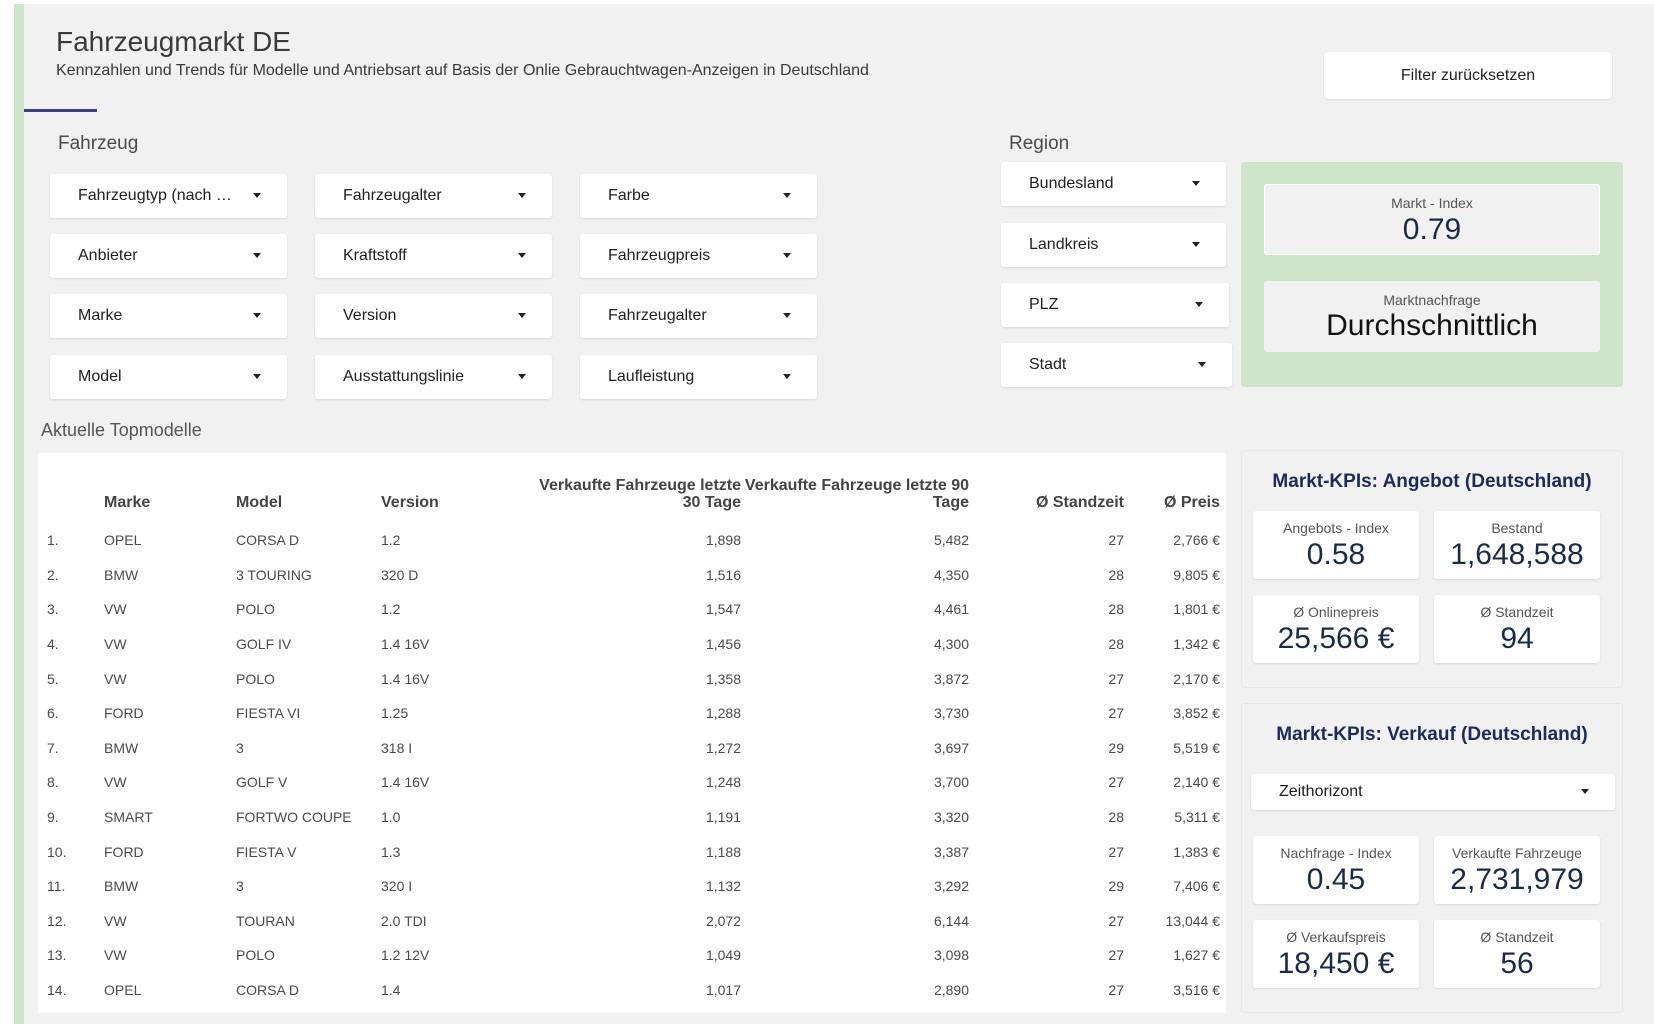 Image resolution: width=1654 pixels, height=1024 pixels. I want to click on cell-sold-90: 3,700, so click(951, 782).